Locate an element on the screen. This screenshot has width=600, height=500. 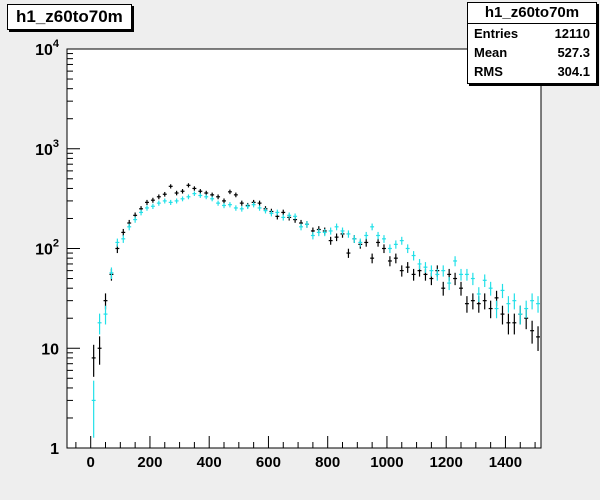
y-tick-exponent: 4 is located at coordinates (56, 44).